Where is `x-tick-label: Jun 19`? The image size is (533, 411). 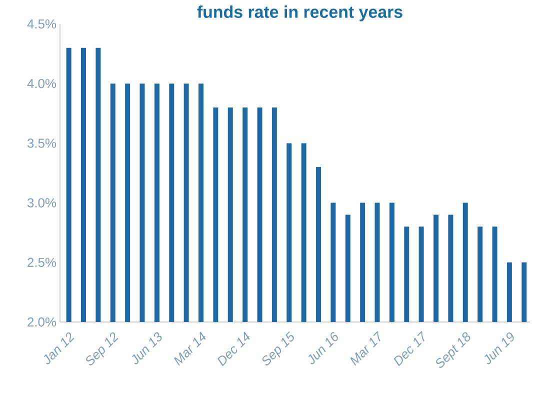
x-tick-label: Jun 19 is located at coordinates (499, 348).